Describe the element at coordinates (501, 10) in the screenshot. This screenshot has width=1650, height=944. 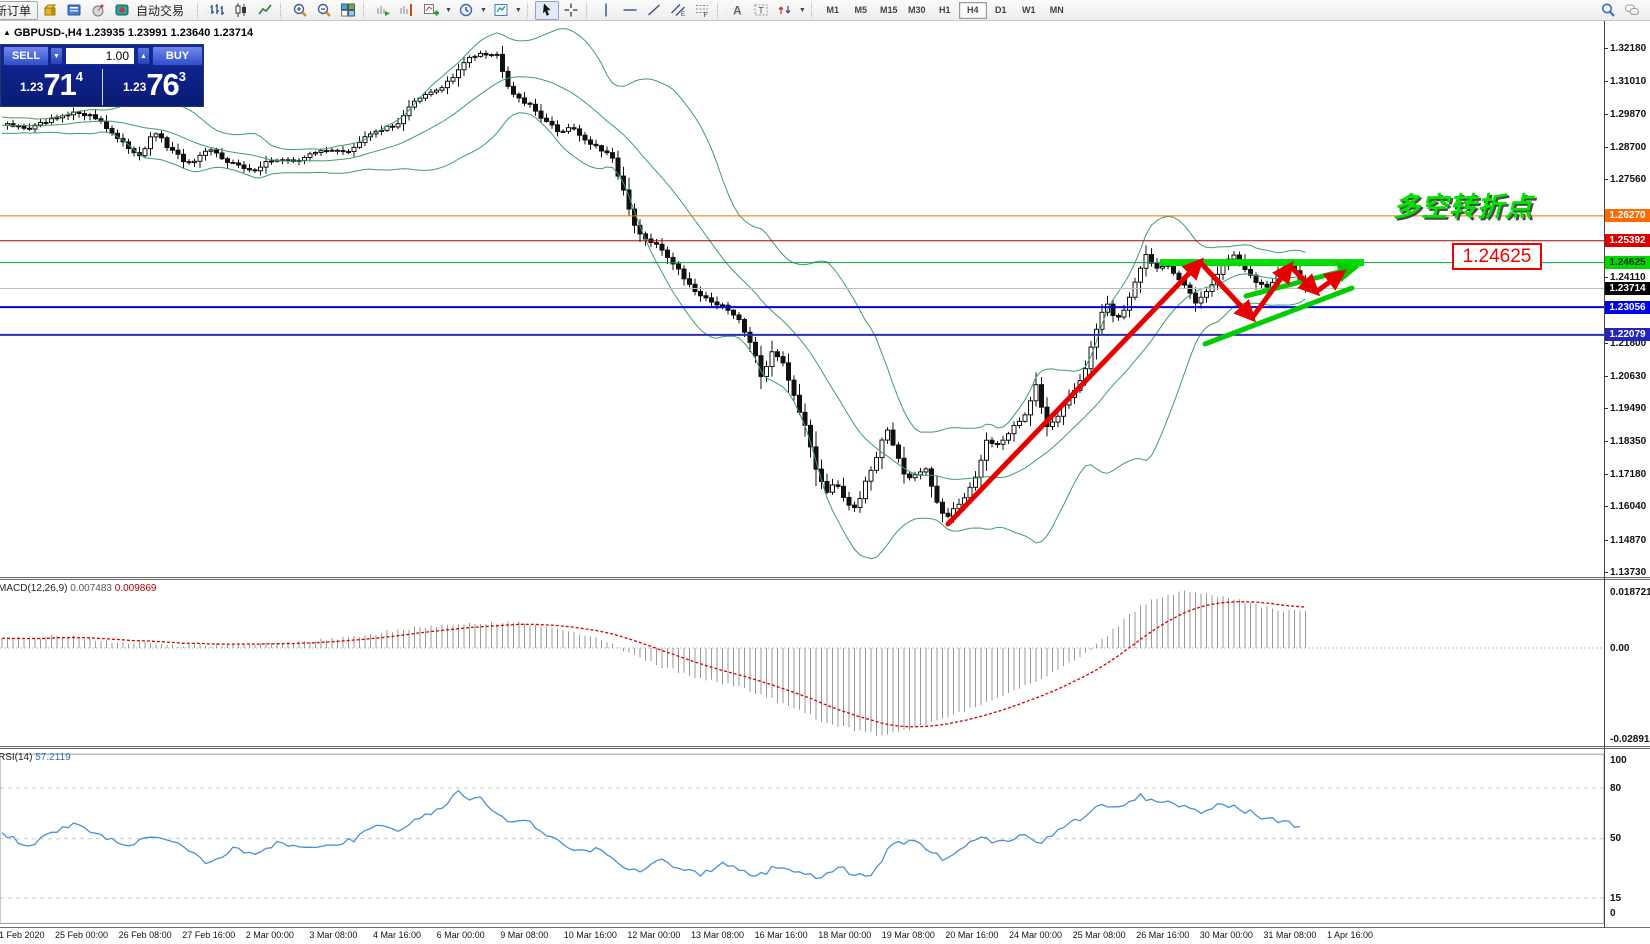
I see `templates-button` at that location.